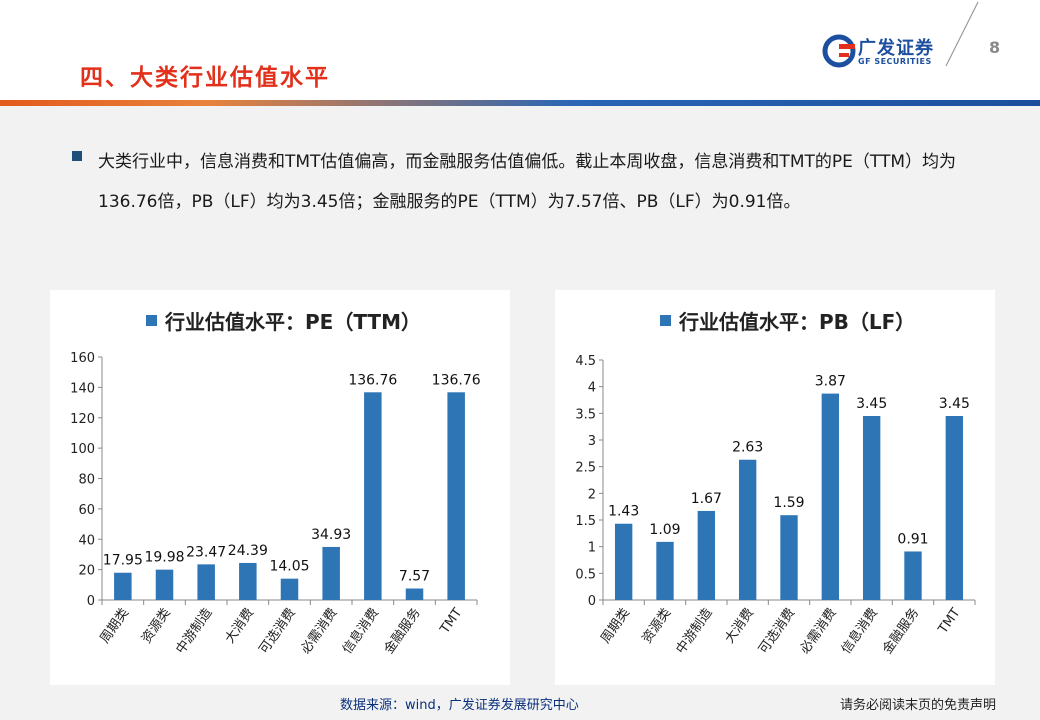  Describe the element at coordinates (585, 361) in the screenshot. I see `y-tick-label: 4.5` at that location.